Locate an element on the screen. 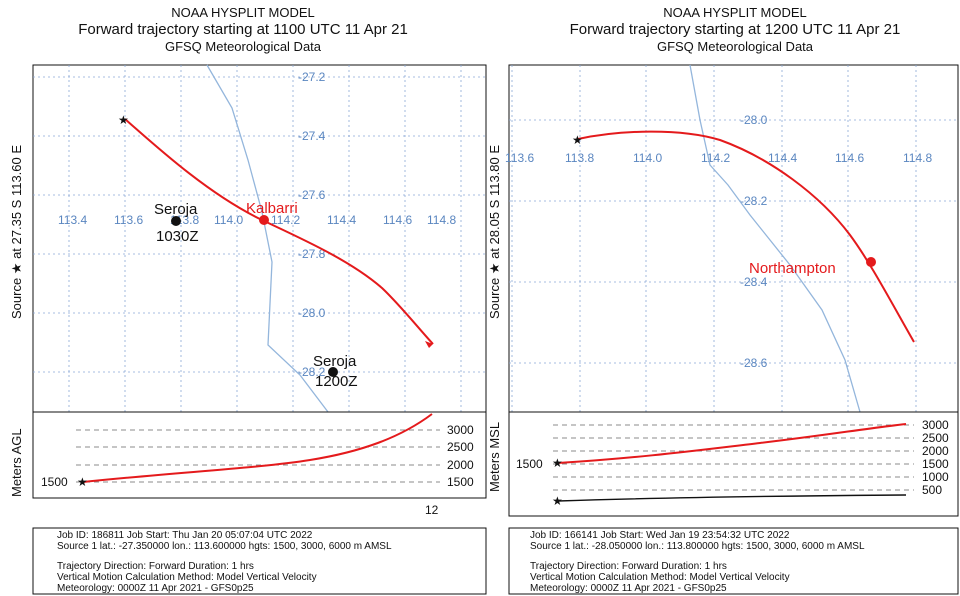 This screenshot has width=960, height=596. right-lon-label: 114.6 is located at coordinates (849, 158).